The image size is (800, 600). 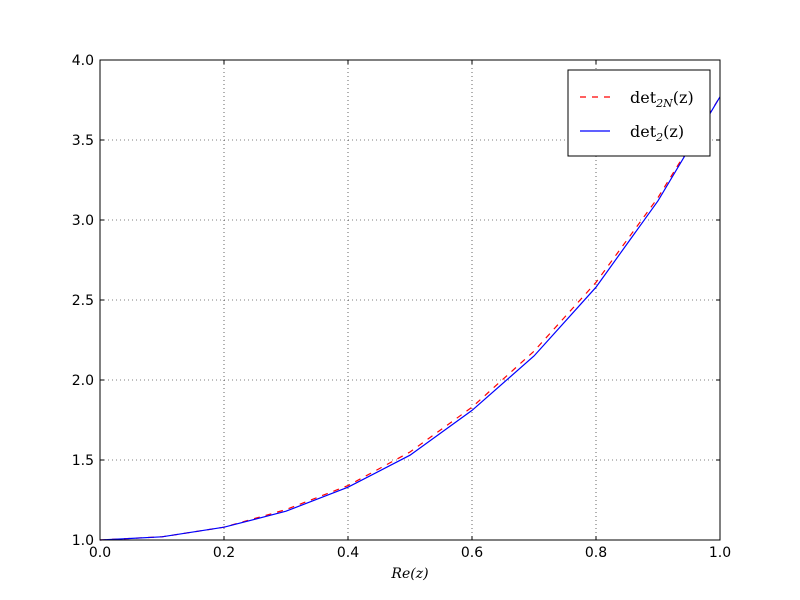 I want to click on legend-box, so click(x=639, y=113).